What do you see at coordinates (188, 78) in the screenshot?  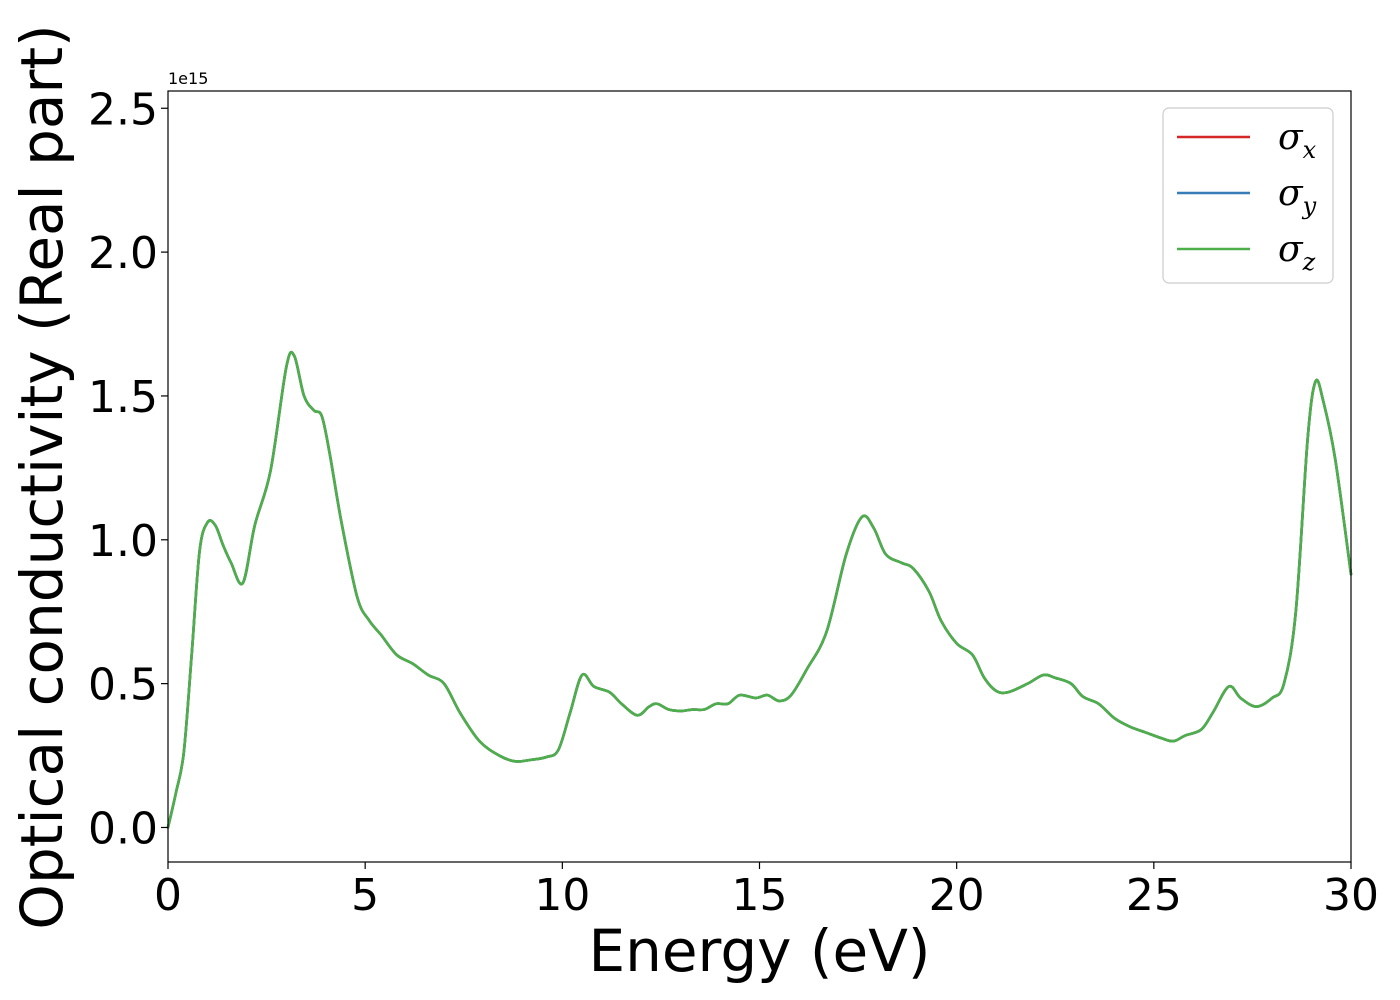 I see `y-offset-label: 1e15` at bounding box center [188, 78].